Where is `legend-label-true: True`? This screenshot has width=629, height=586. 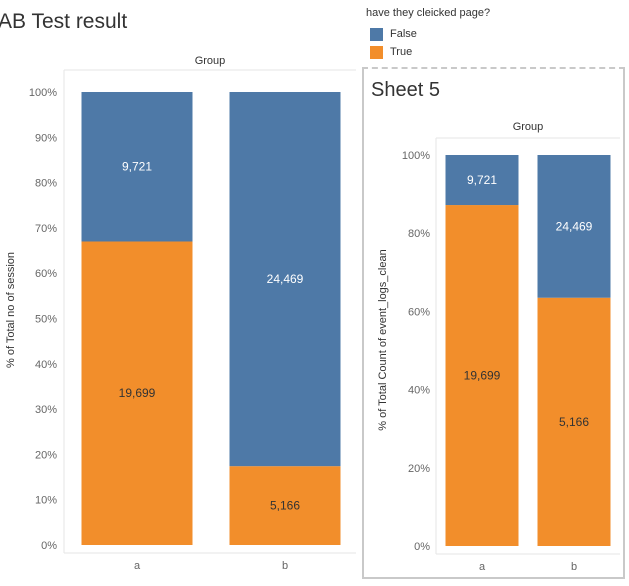
legend-label-true: True is located at coordinates (401, 52).